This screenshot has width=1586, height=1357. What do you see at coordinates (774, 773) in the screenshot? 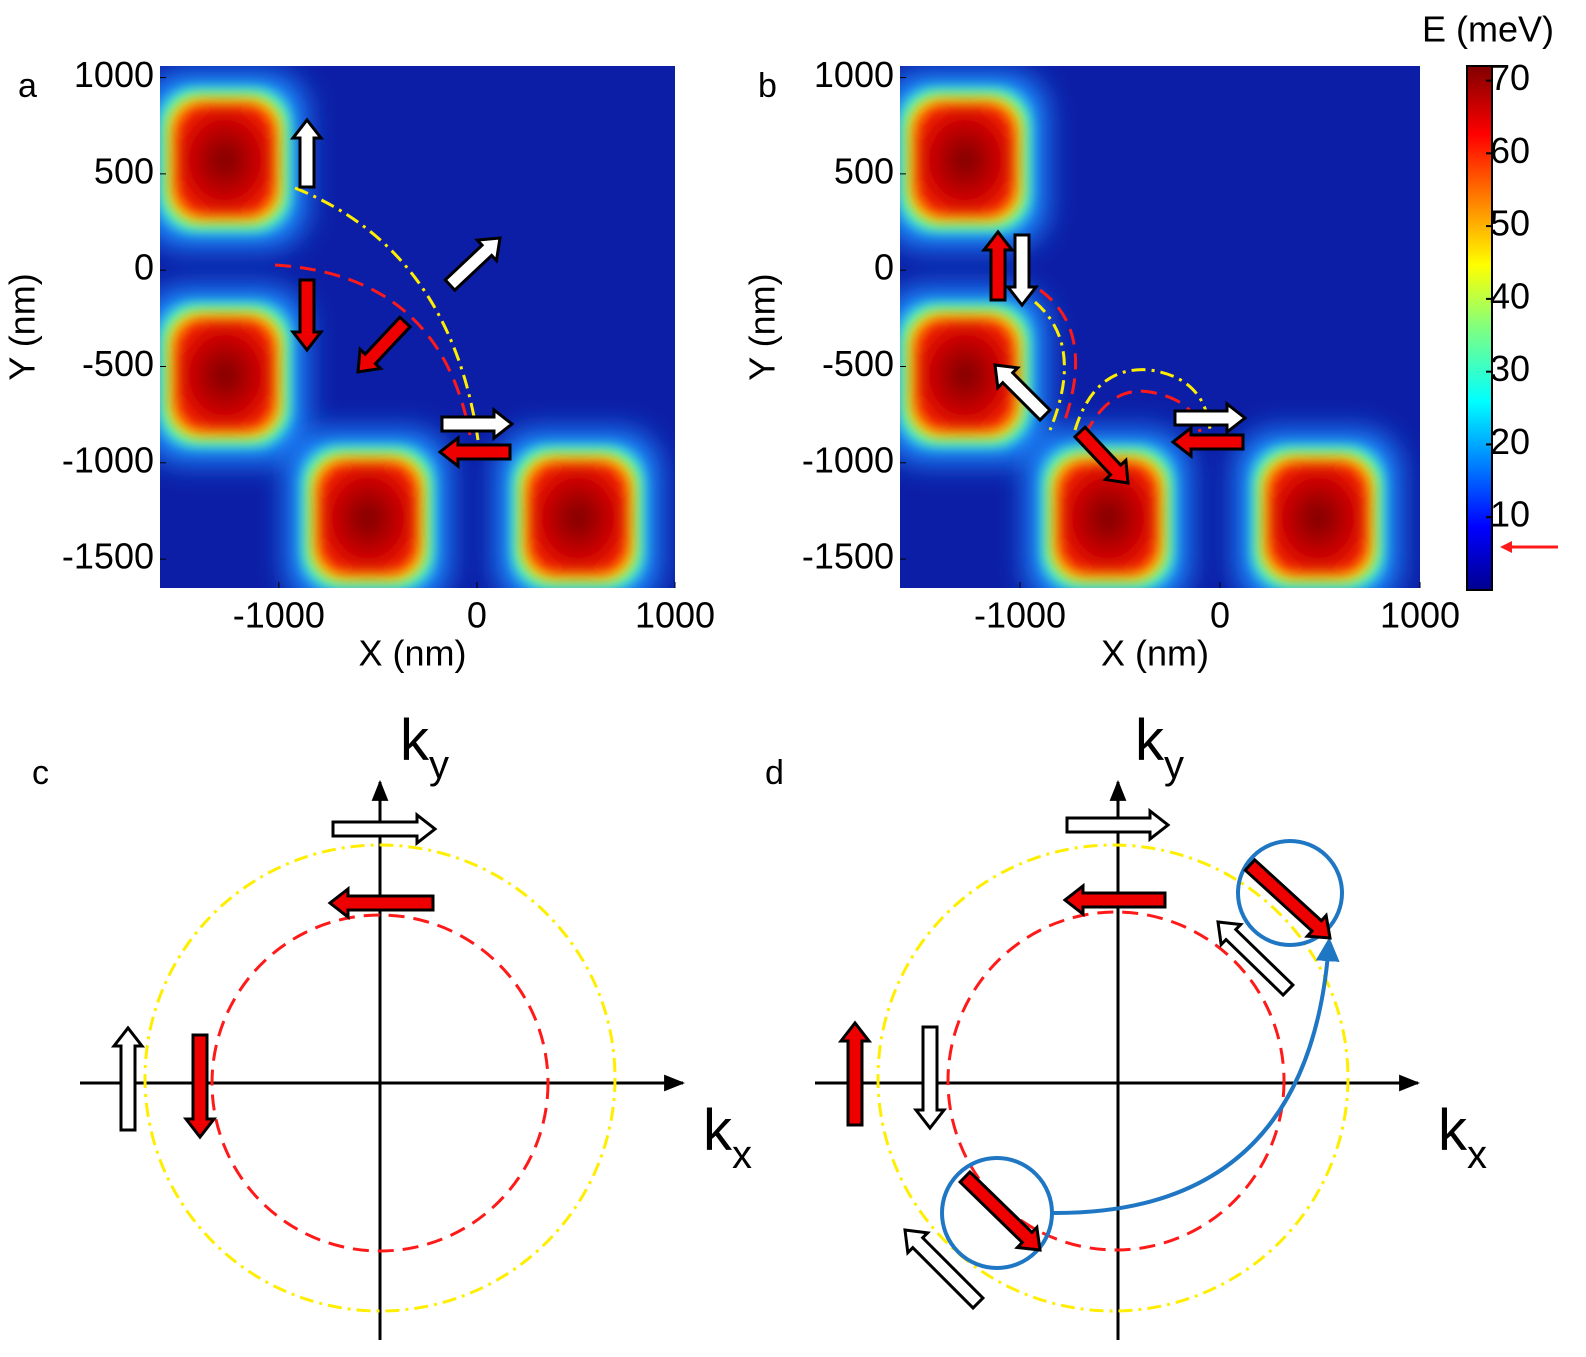
I see `panel-label: d` at bounding box center [774, 773].